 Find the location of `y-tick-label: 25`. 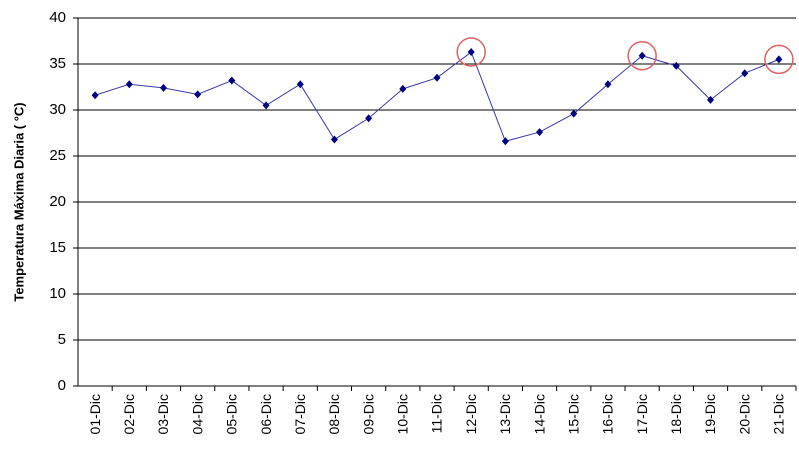

y-tick-label: 25 is located at coordinates (57, 155).